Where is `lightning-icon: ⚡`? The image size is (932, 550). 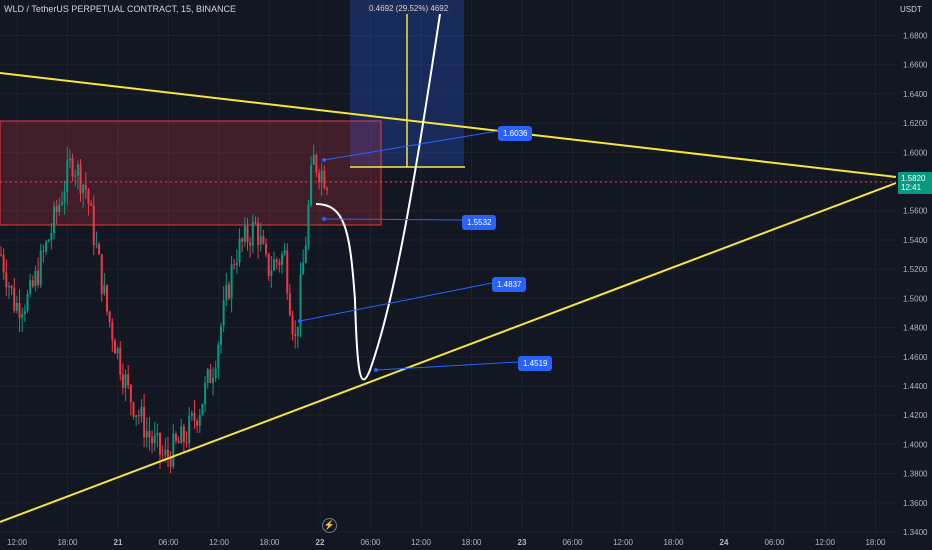 lightning-icon: ⚡ is located at coordinates (329, 525).